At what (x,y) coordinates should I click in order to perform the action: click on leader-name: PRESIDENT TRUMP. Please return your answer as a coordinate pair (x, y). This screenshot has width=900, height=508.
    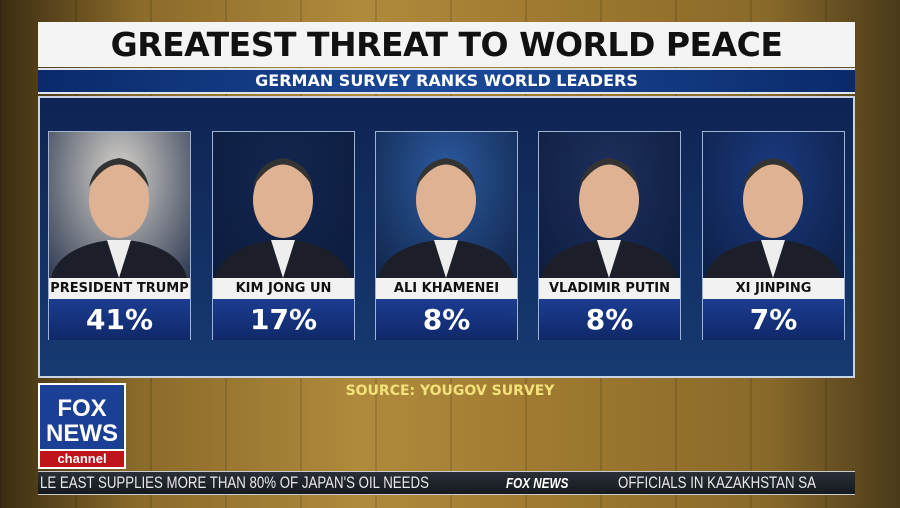
    Looking at the image, I should click on (119, 288).